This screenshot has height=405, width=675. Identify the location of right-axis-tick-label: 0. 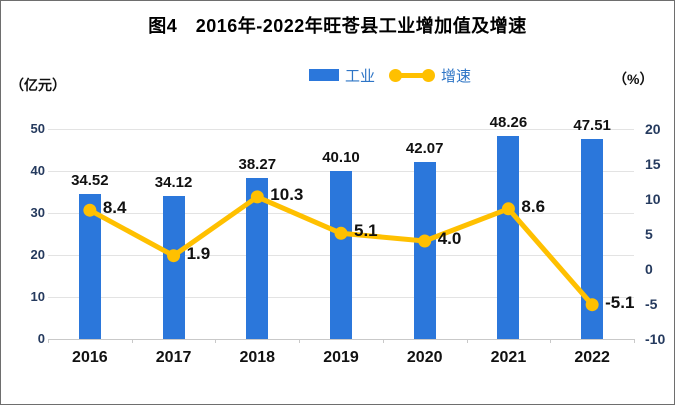
(649, 269).